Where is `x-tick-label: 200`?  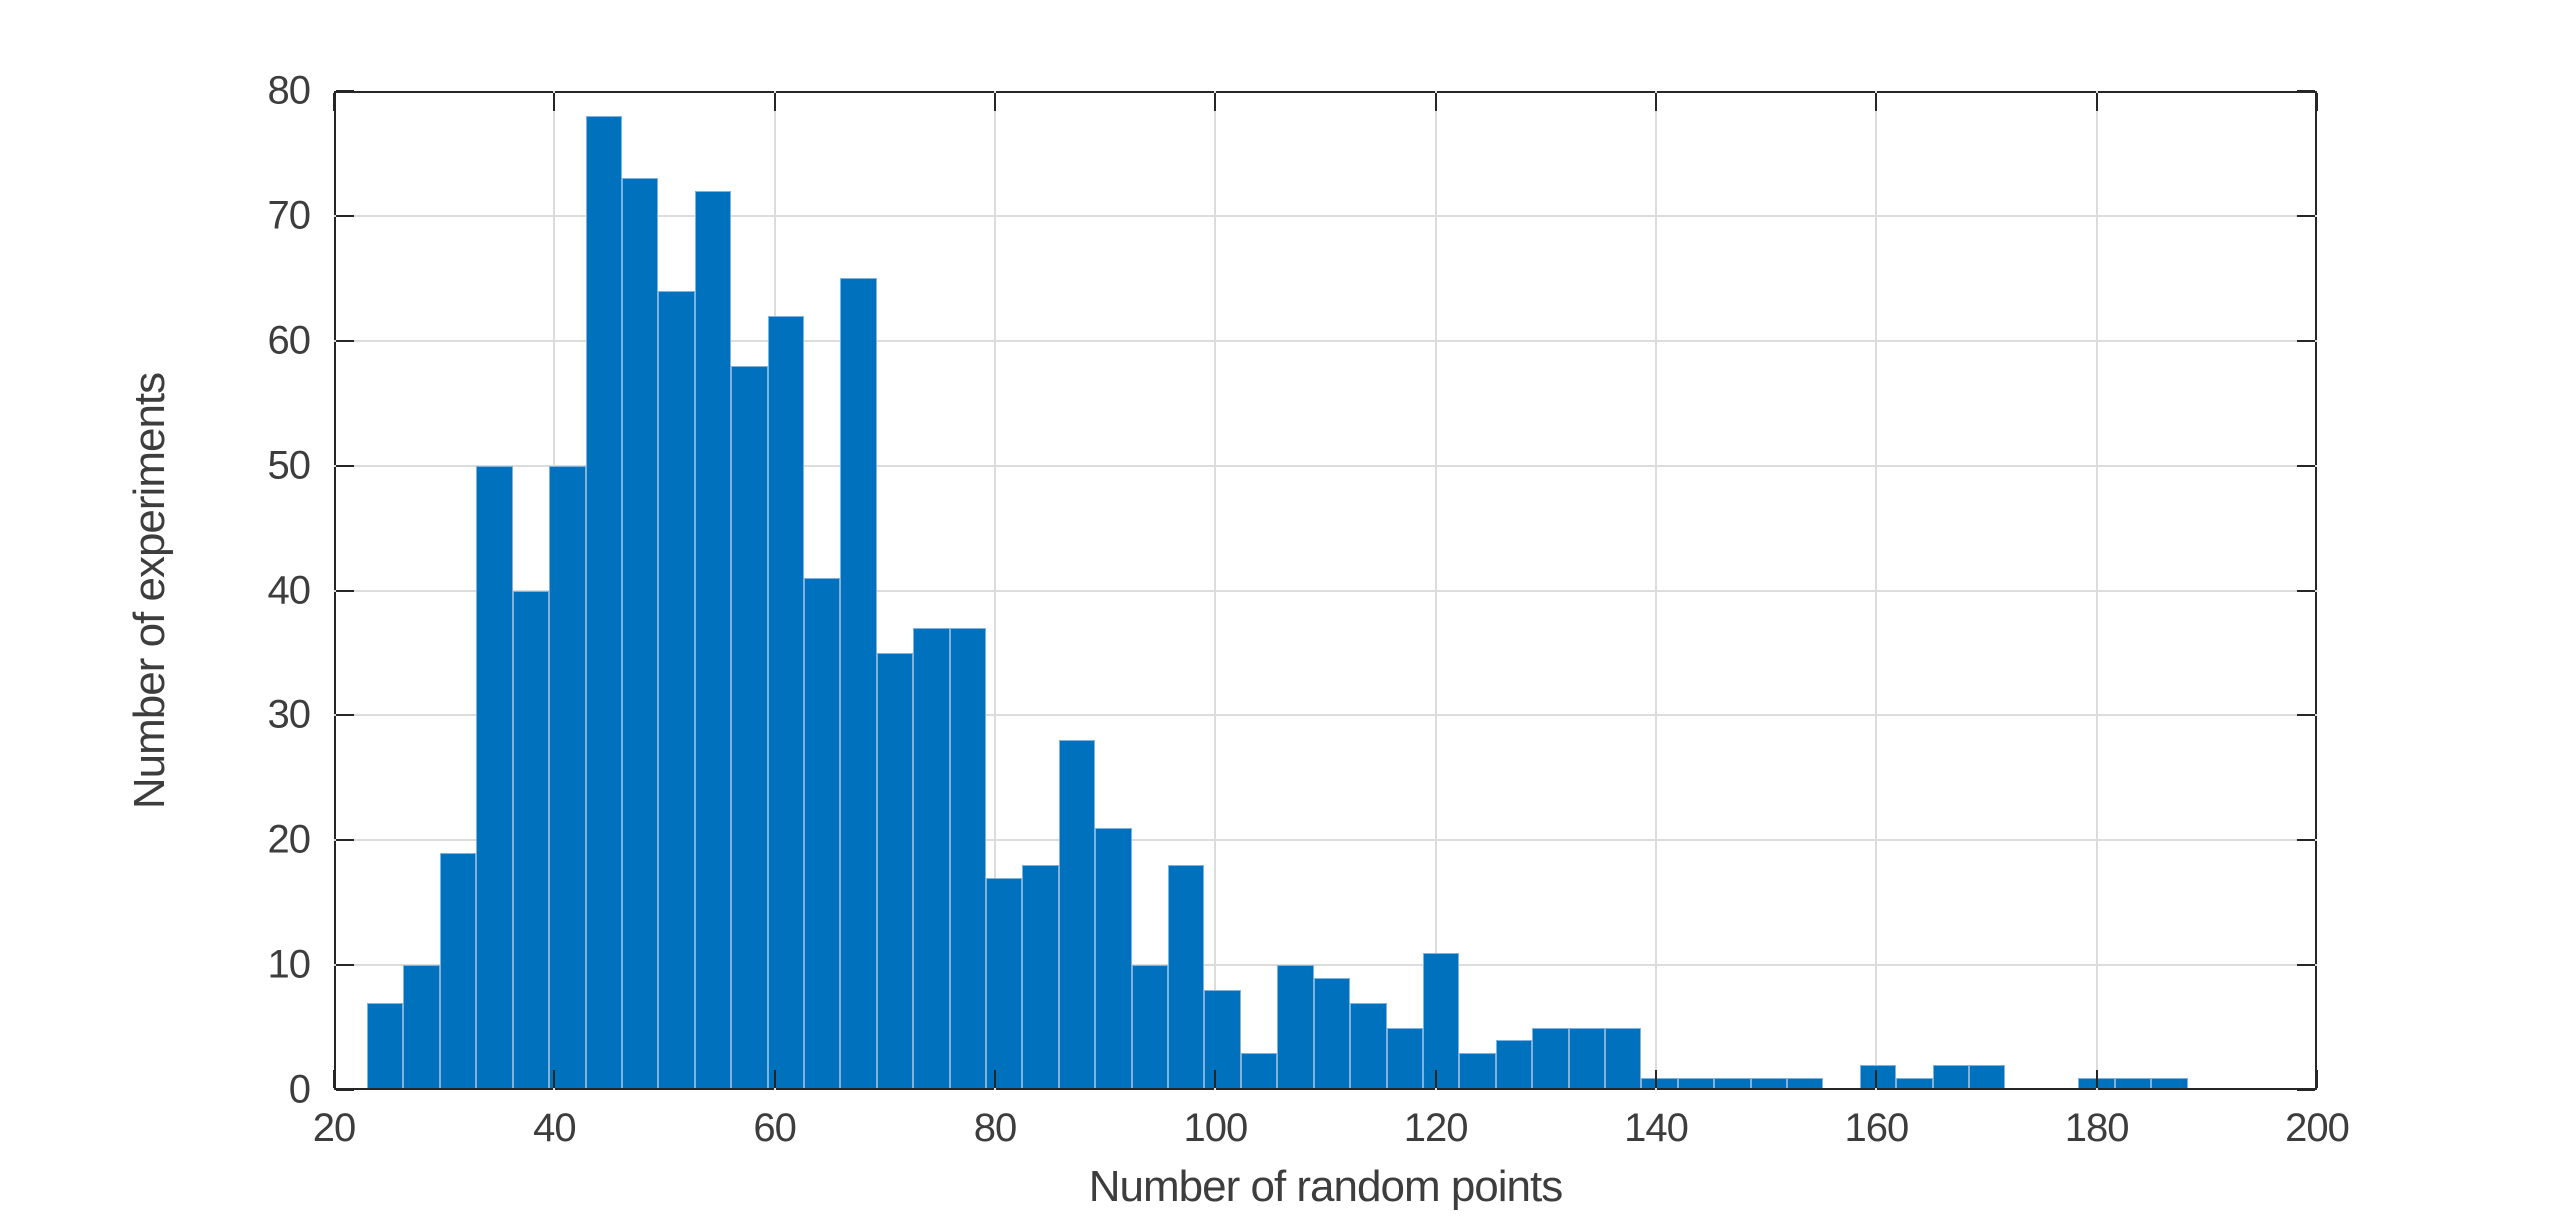
x-tick-label: 200 is located at coordinates (2317, 1128).